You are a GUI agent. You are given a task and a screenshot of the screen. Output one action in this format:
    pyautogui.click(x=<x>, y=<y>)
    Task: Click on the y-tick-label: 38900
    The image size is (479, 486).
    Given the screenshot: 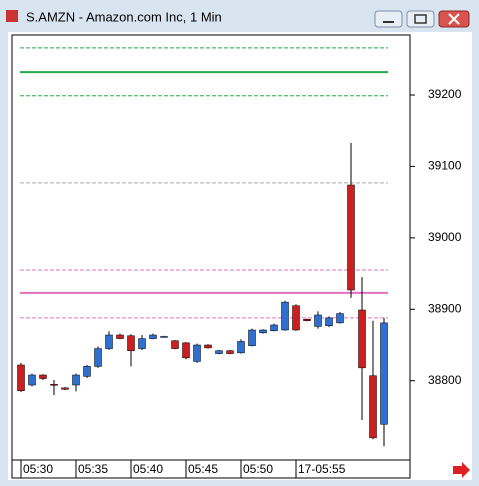 What is the action you would take?
    pyautogui.click(x=445, y=308)
    